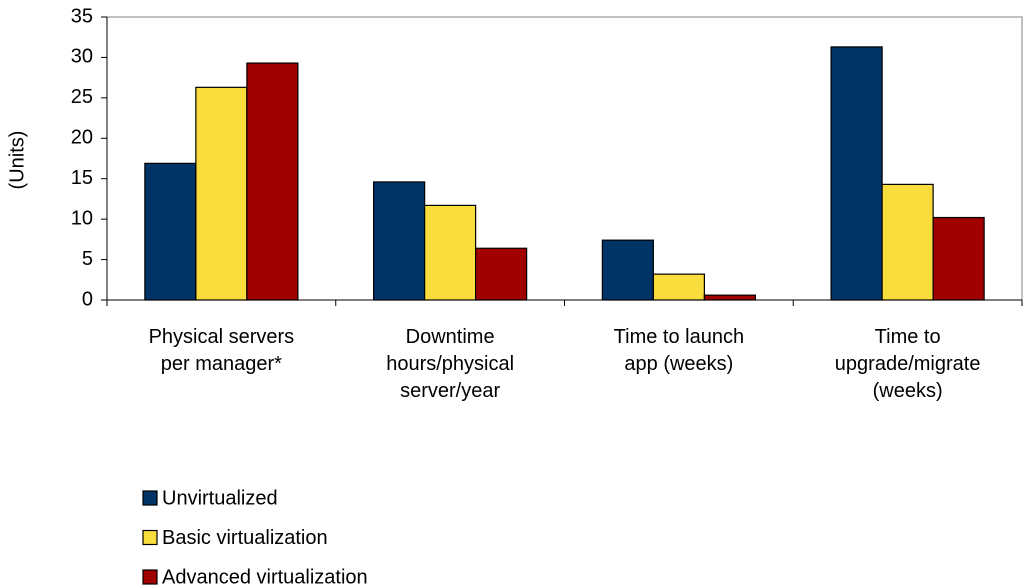 The image size is (1024, 588). Describe the element at coordinates (221, 350) in the screenshot. I see `x-tick-label: Physical servers per manager*` at that location.